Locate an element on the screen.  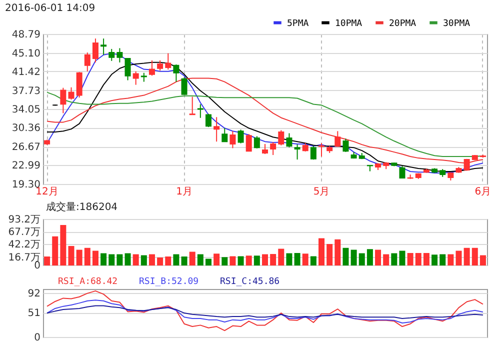
x-tick-label: 12月 is located at coordinates (47, 192).